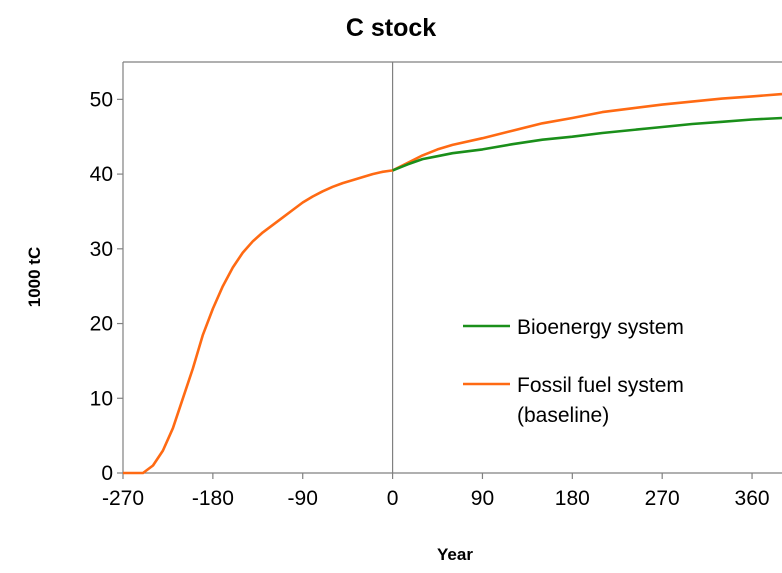  I want to click on y-tick-label: 40, so click(101, 174).